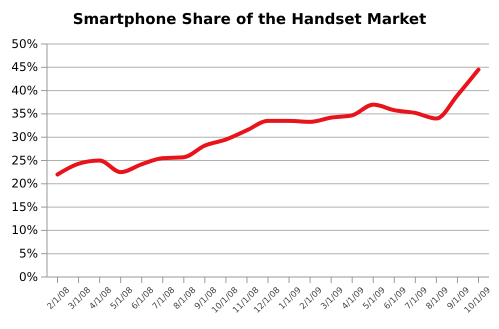 Image resolution: width=499 pixels, height=329 pixels. What do you see at coordinates (24, 67) in the screenshot?
I see `y-tick-label: 45%` at bounding box center [24, 67].